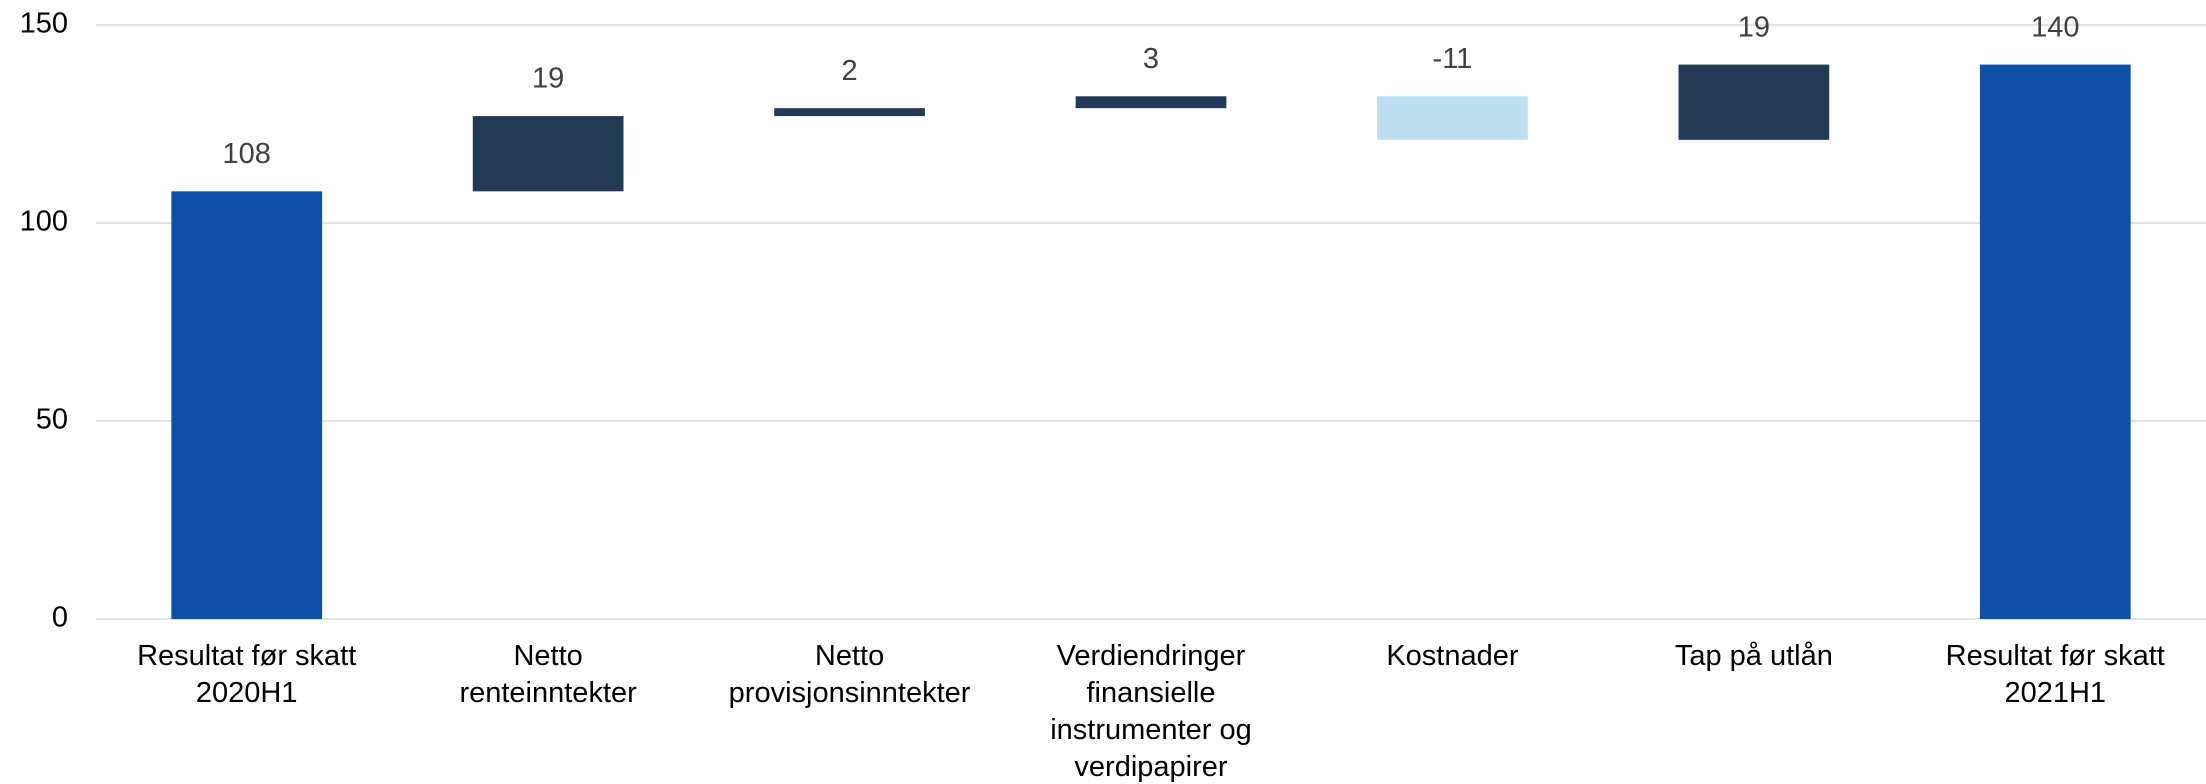 The image size is (2206, 784). Describe the element at coordinates (2055, 674) in the screenshot. I see `x-tick-label: Resultat før skatt 2021H1` at that location.